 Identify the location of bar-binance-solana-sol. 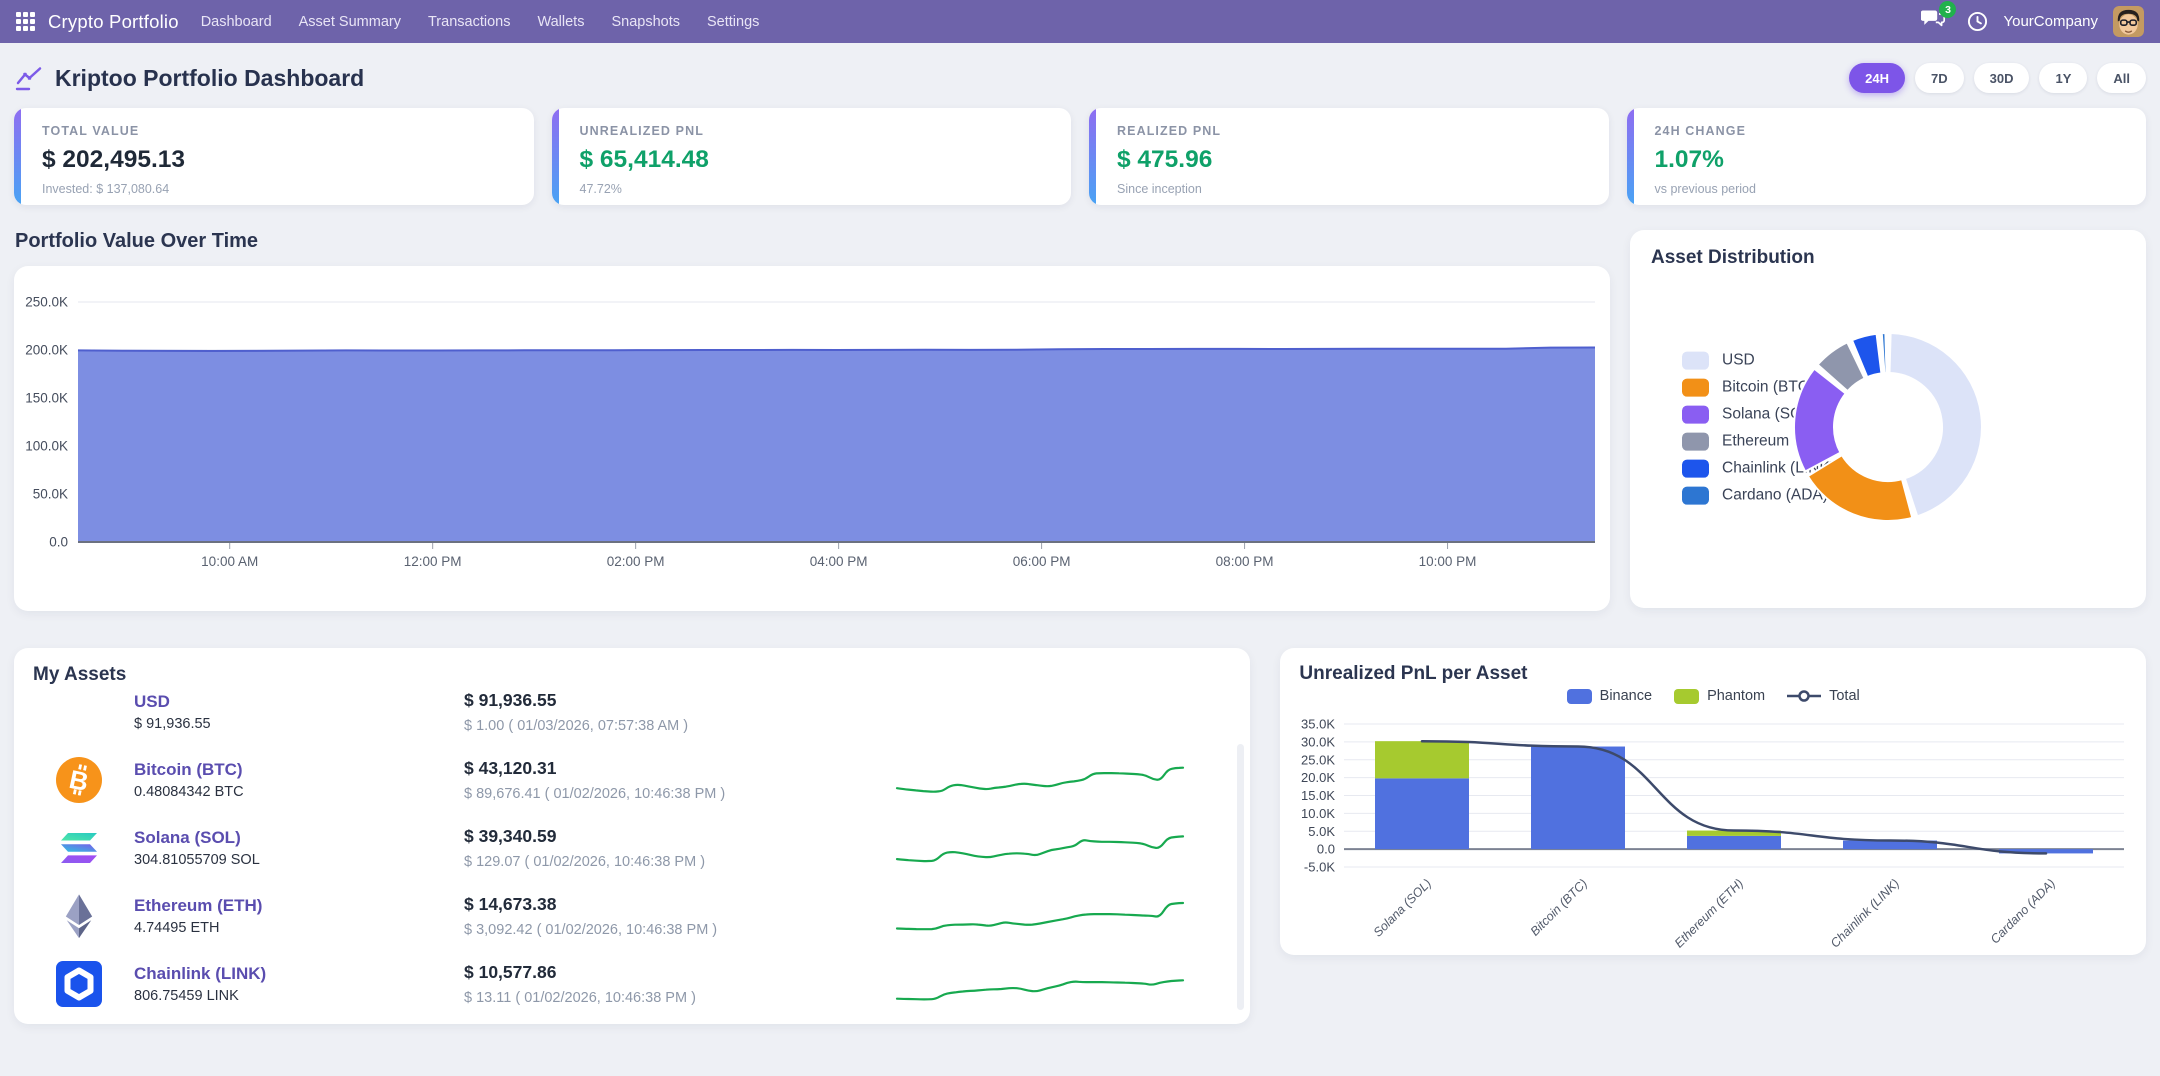
(1422, 814).